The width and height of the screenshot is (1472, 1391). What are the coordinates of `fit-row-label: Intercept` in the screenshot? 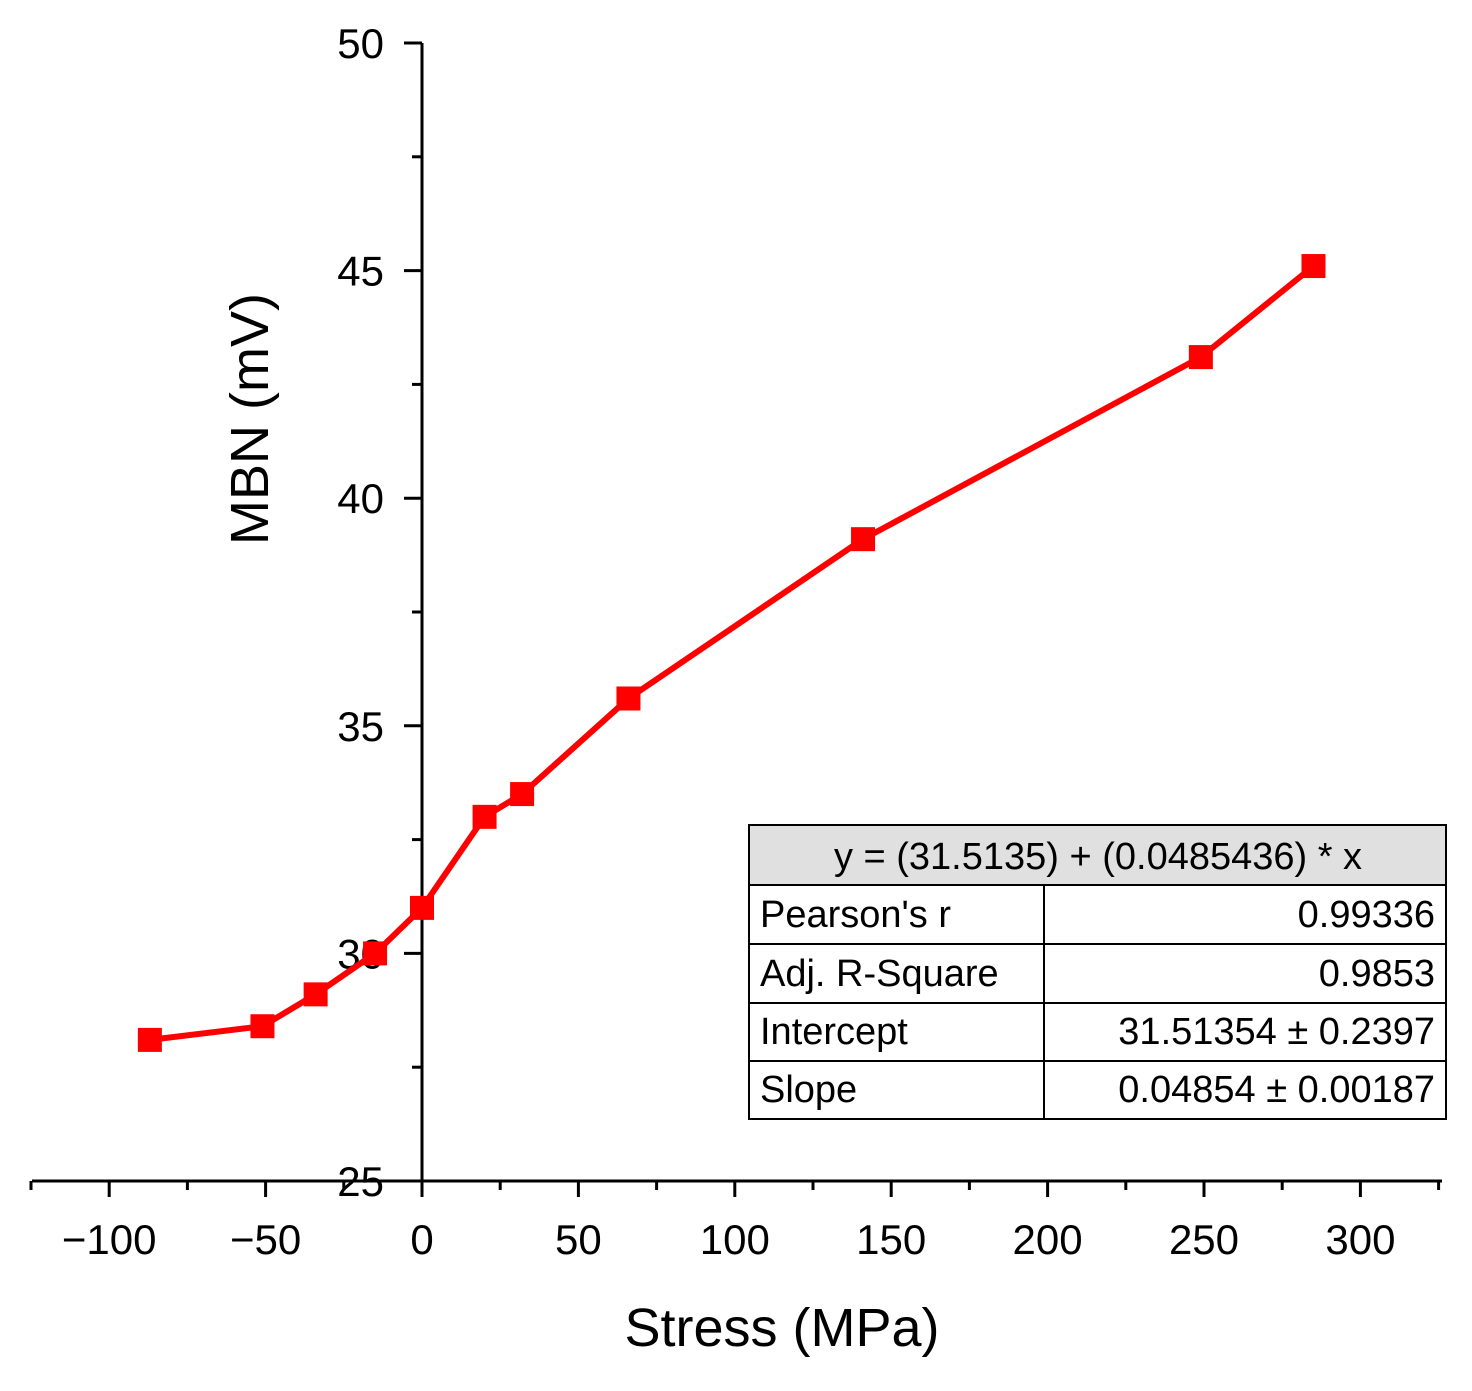 It's located at (834, 1032).